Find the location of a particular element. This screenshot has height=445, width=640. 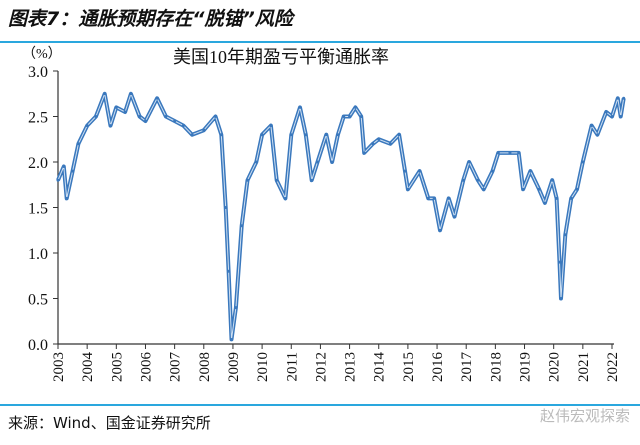

y-tick-label: 0.5 is located at coordinates (38, 300).